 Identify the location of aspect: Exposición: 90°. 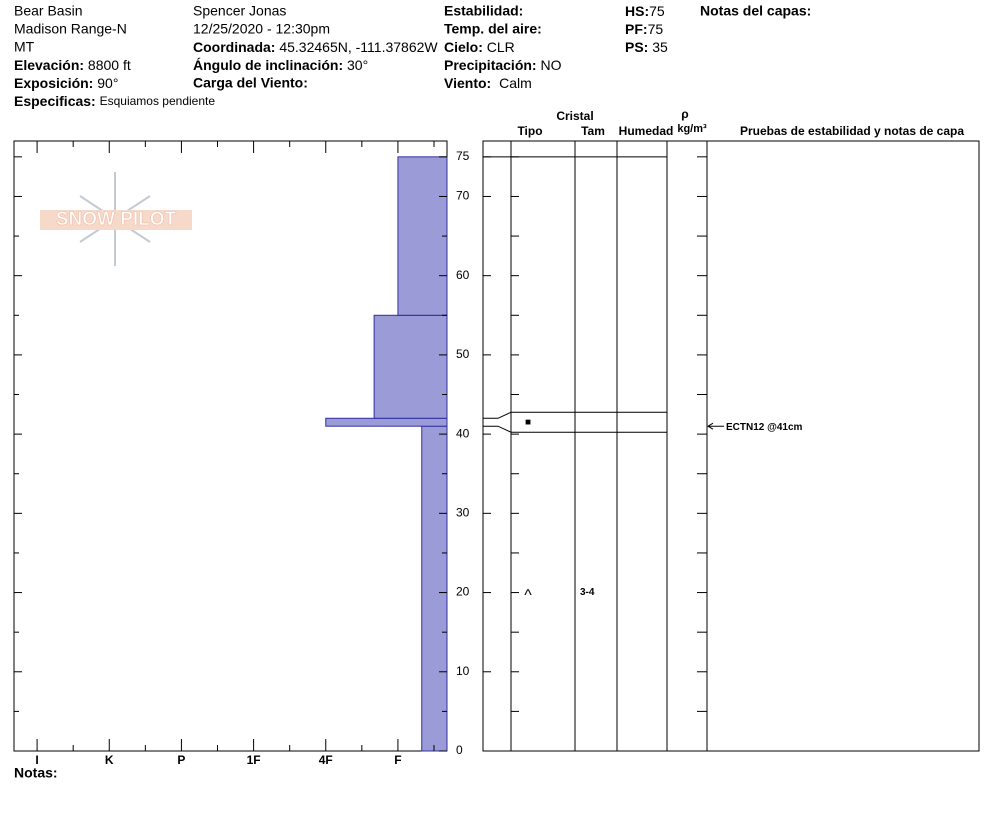
(66, 83).